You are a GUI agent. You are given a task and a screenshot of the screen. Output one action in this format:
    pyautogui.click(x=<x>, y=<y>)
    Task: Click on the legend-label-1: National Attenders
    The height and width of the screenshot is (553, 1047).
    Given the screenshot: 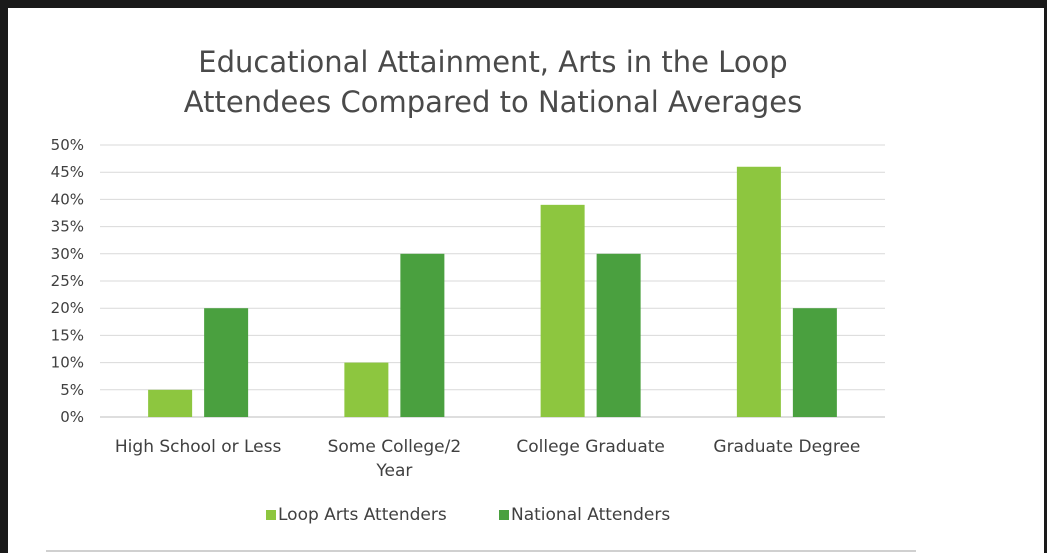 What is the action you would take?
    pyautogui.click(x=590, y=515)
    